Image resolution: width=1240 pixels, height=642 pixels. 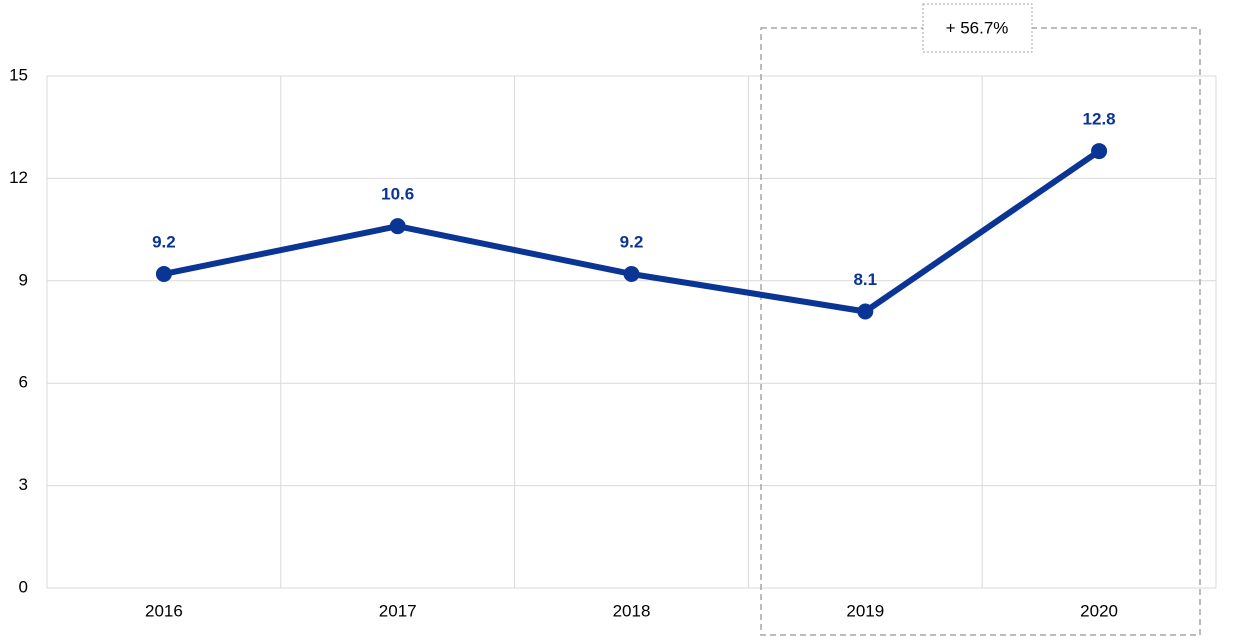 What do you see at coordinates (18, 74) in the screenshot?
I see `y-tick-label: 15` at bounding box center [18, 74].